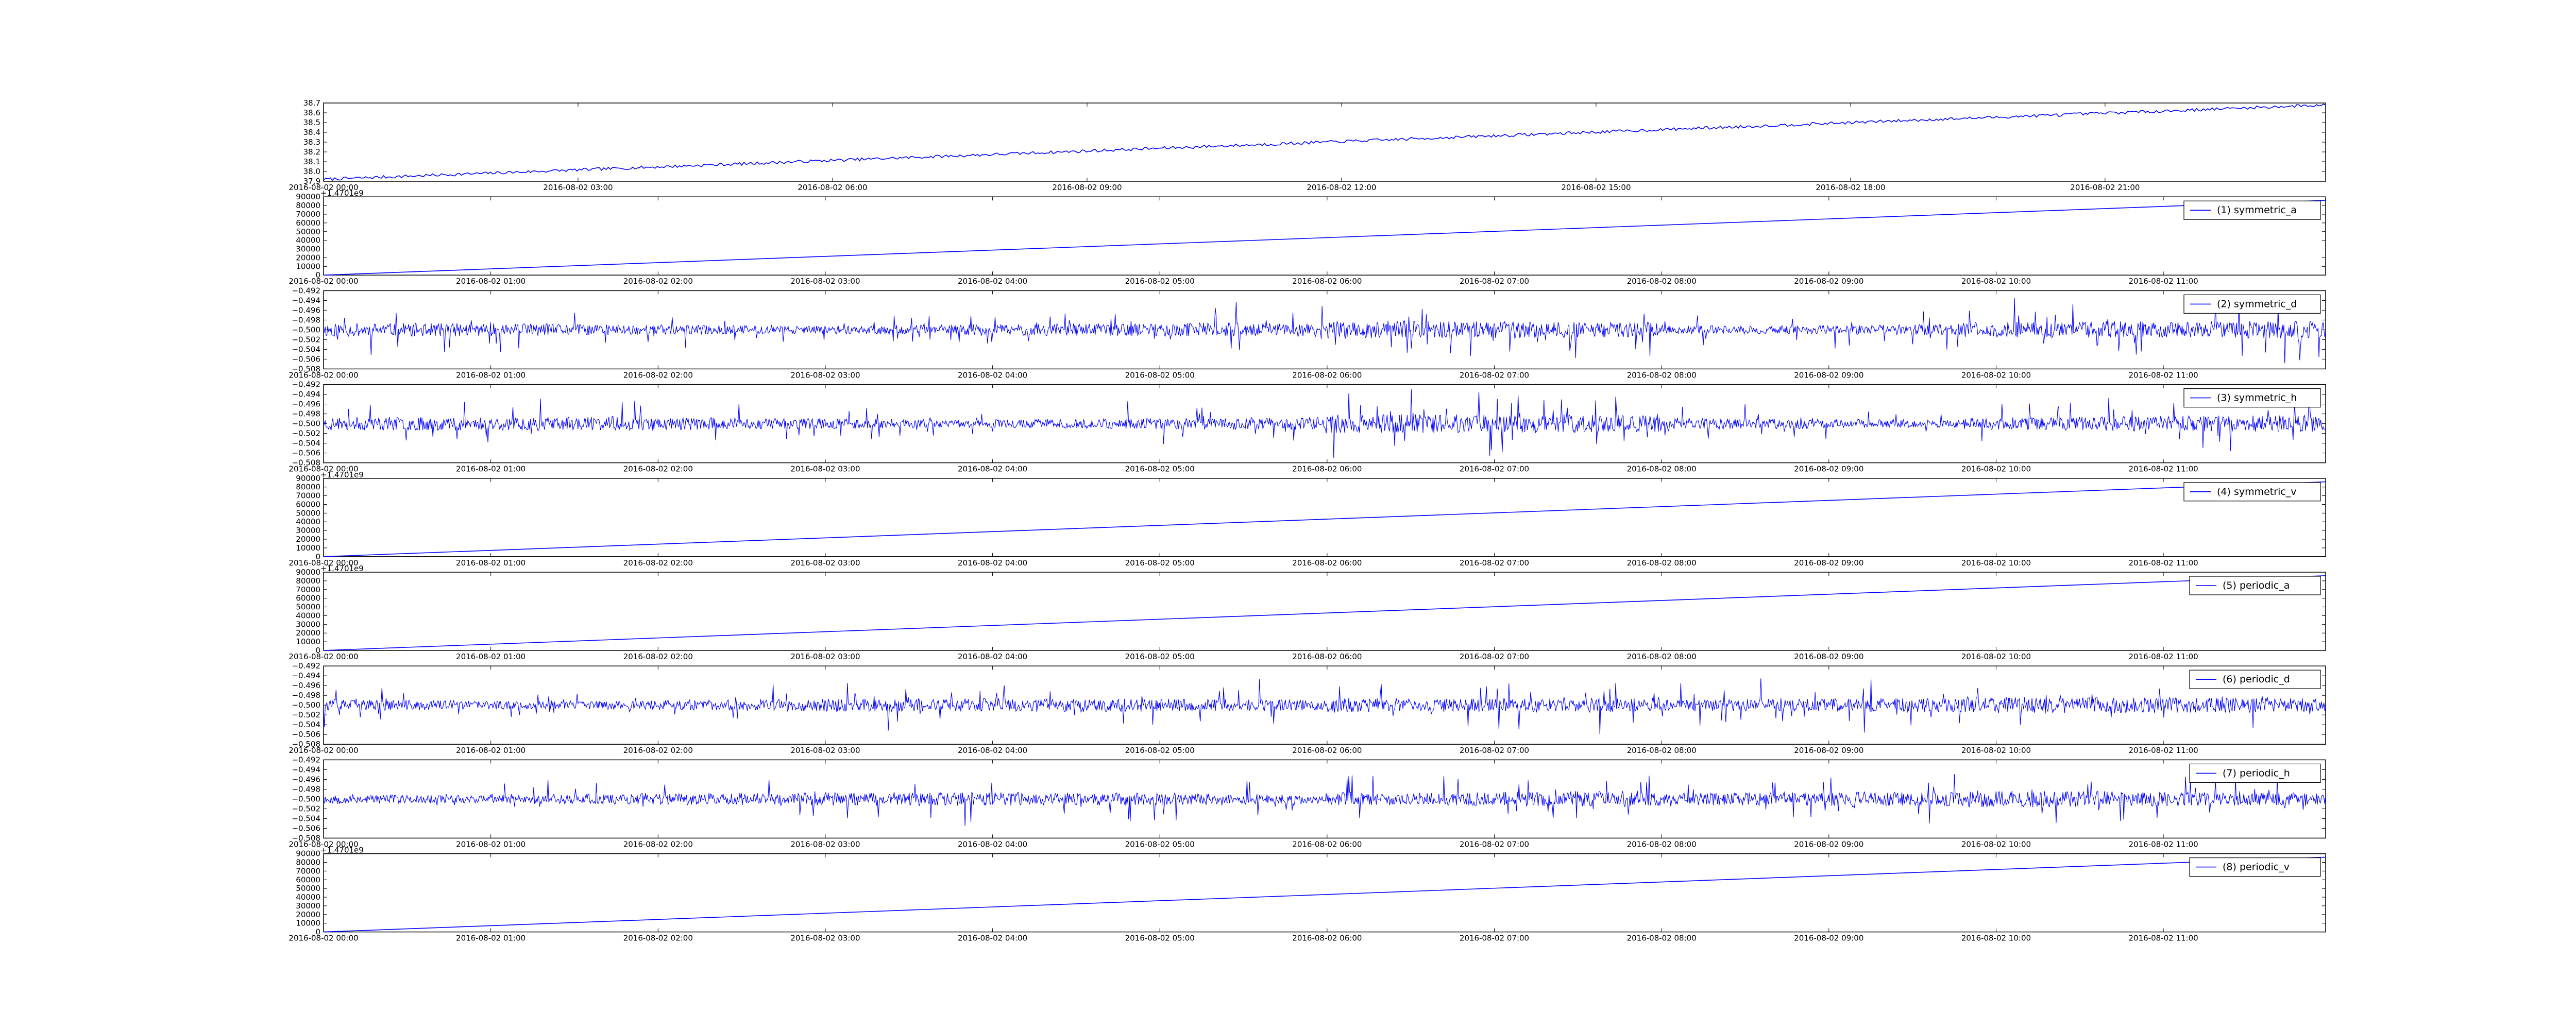  Describe the element at coordinates (2256, 585) in the screenshot. I see `legend-label: (5) periodic_a` at that location.